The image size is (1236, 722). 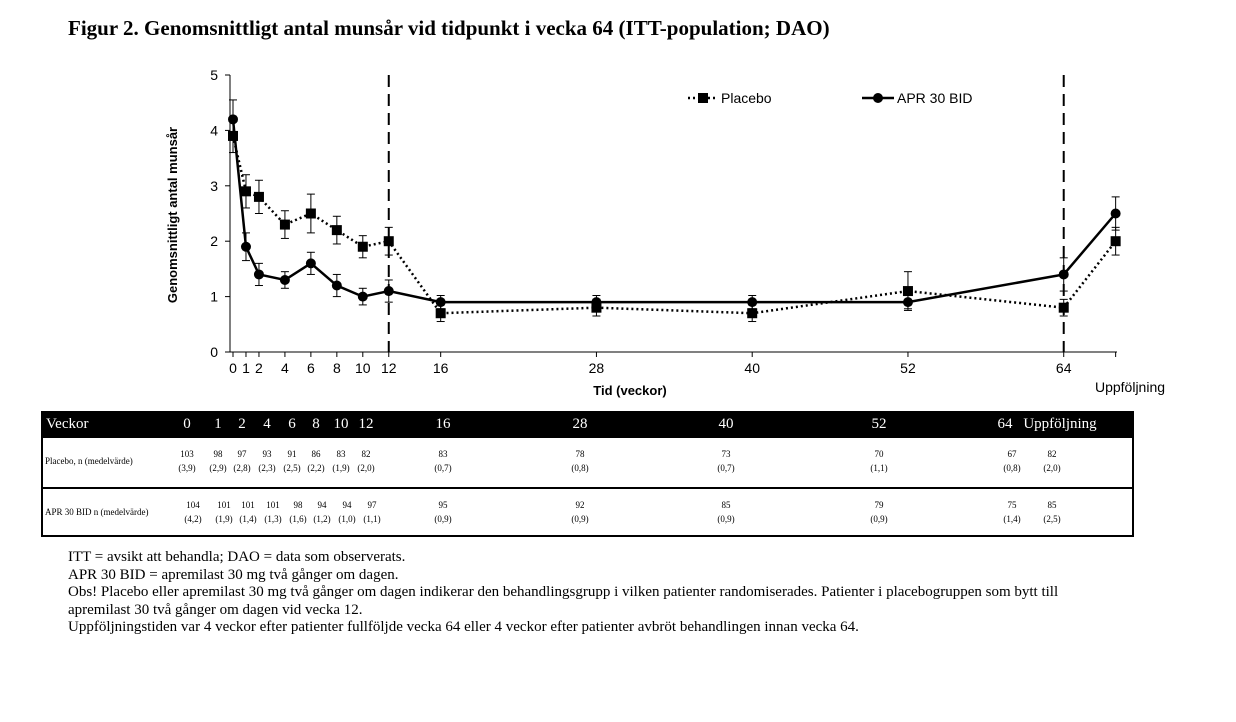 What do you see at coordinates (389, 368) in the screenshot?
I see `x-tick-label: 12` at bounding box center [389, 368].